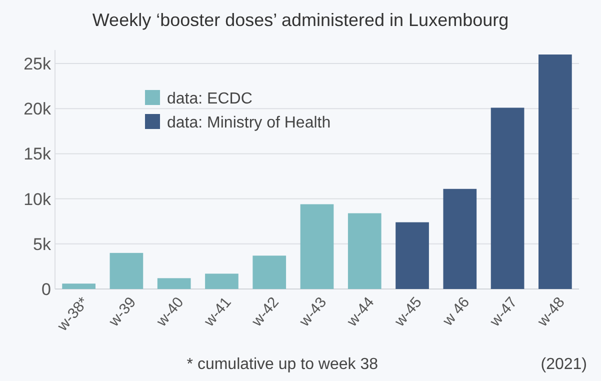 The width and height of the screenshot is (601, 381). I want to click on text: * cumulative up to week 38, so click(282, 364).